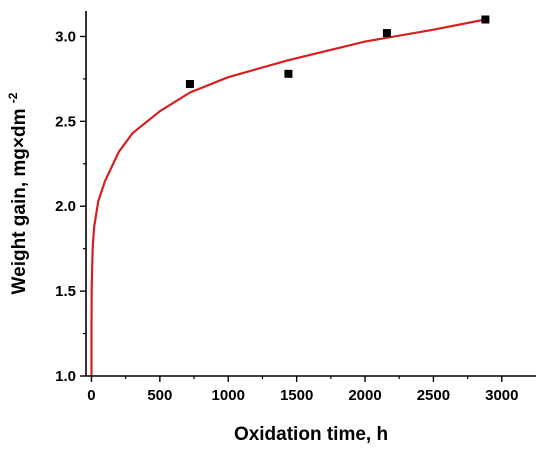 The image size is (550, 453). Describe the element at coordinates (296, 395) in the screenshot. I see `x-tick-label: 1500` at that location.